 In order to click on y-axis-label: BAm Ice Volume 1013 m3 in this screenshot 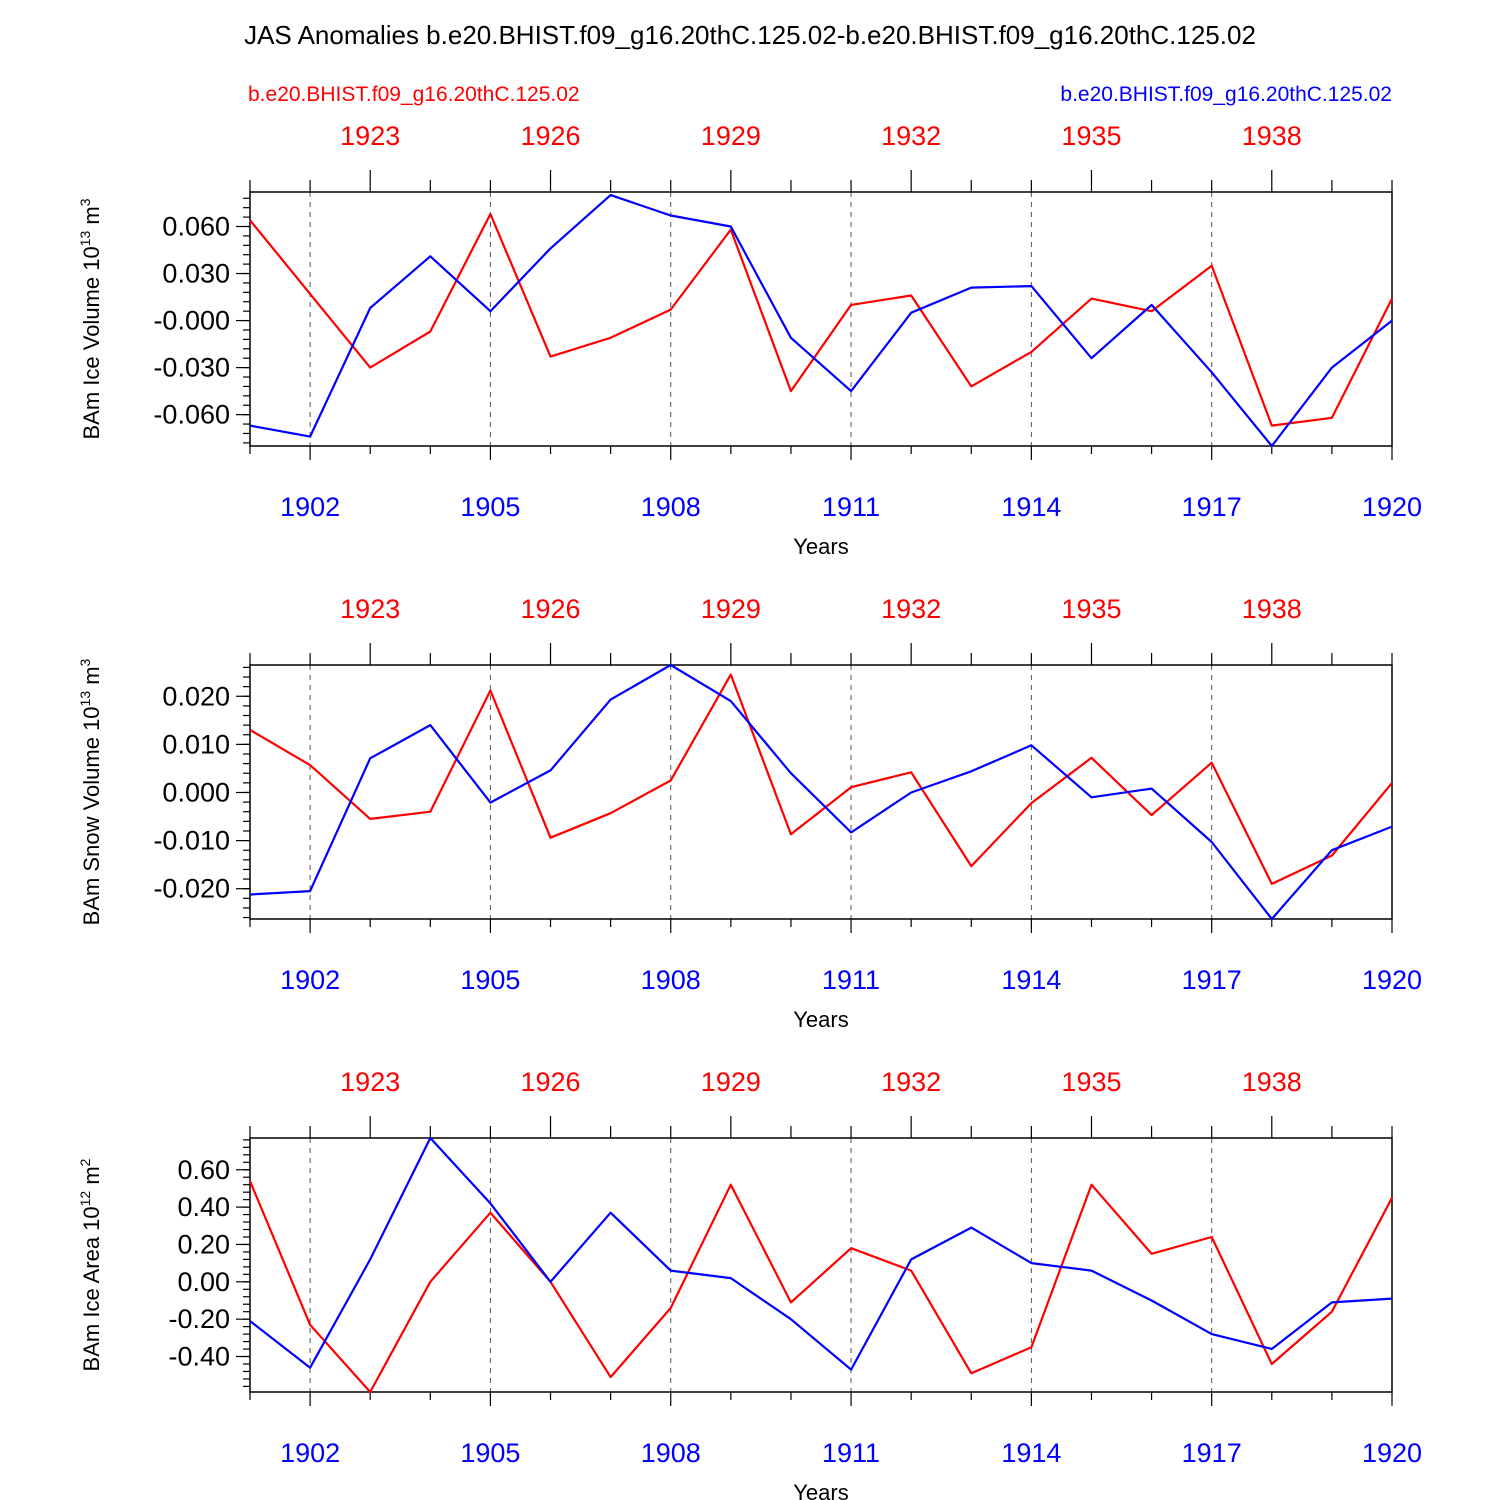, I will do `click(90, 318)`.